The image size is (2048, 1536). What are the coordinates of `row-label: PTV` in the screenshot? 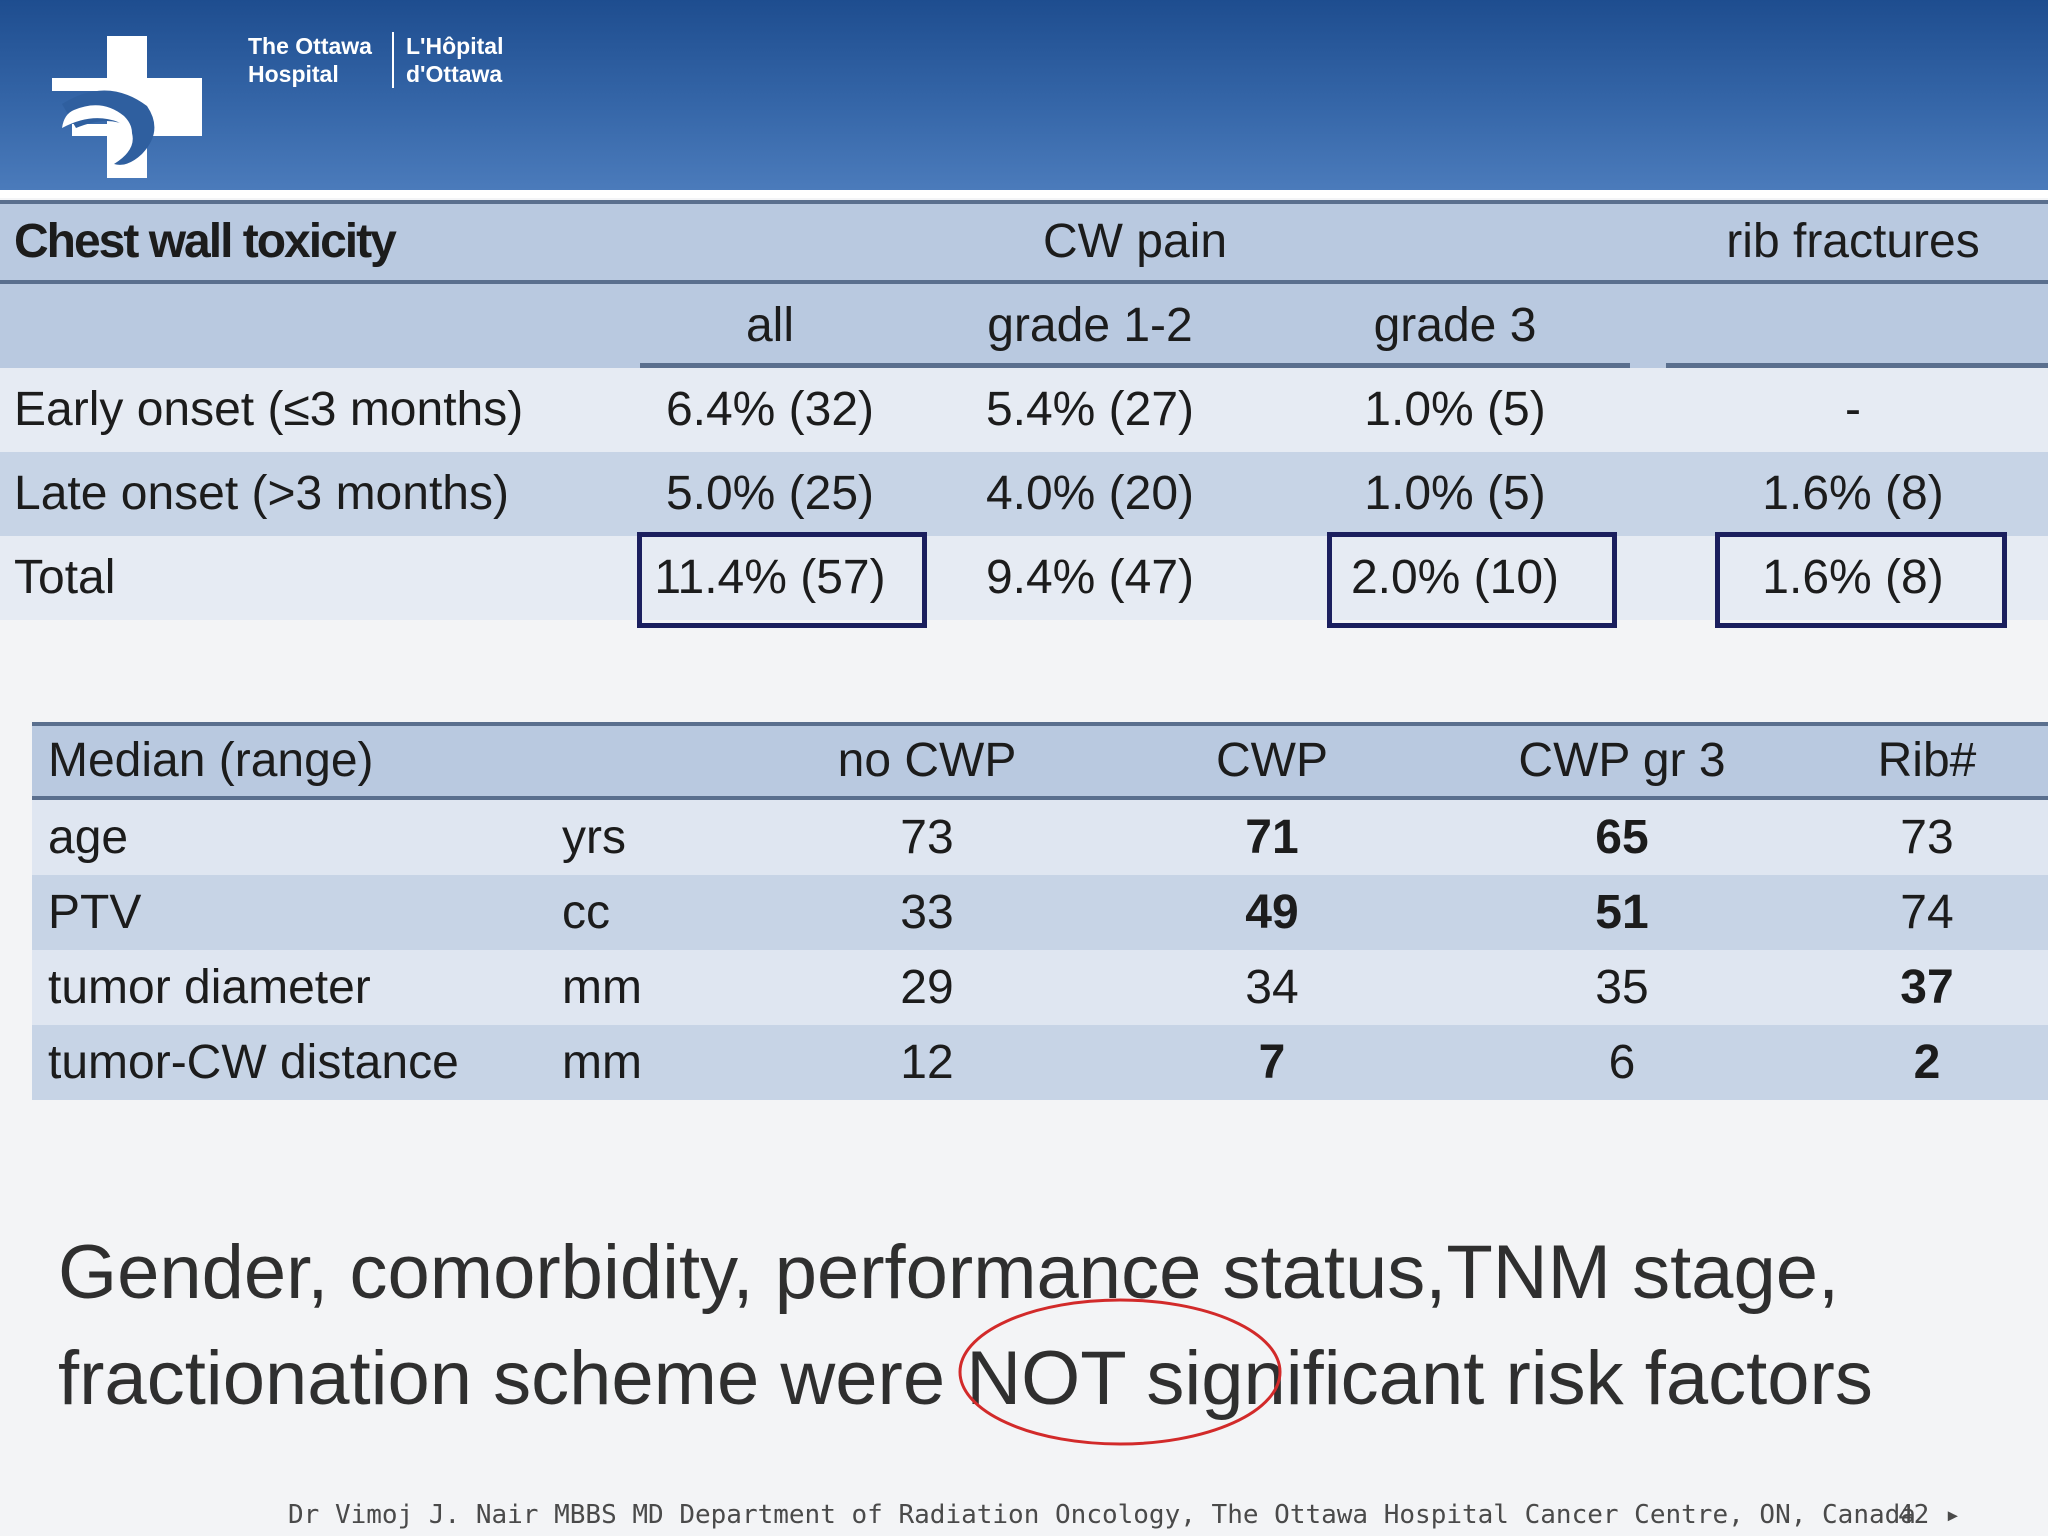 It's located at (95, 912).